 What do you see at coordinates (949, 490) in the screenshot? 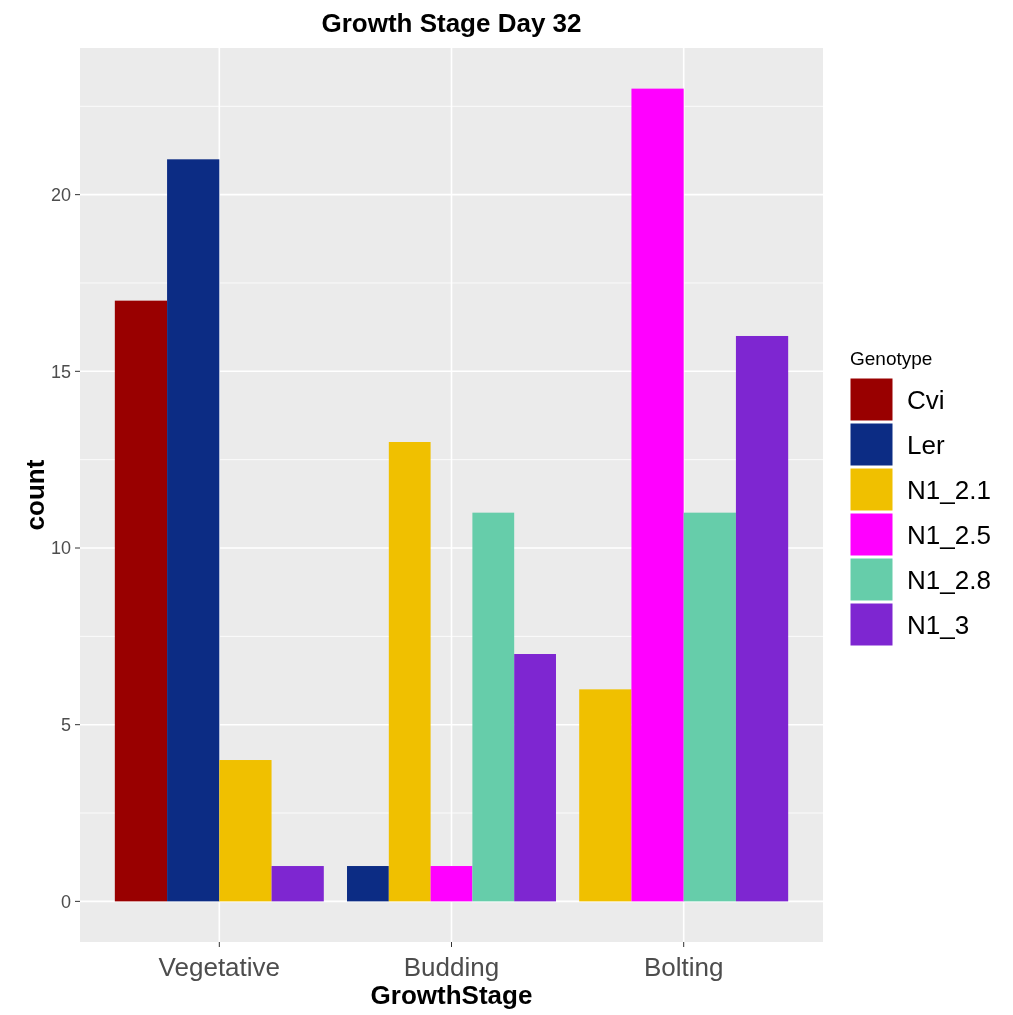
I see `legend-label: N1_2.1` at bounding box center [949, 490].